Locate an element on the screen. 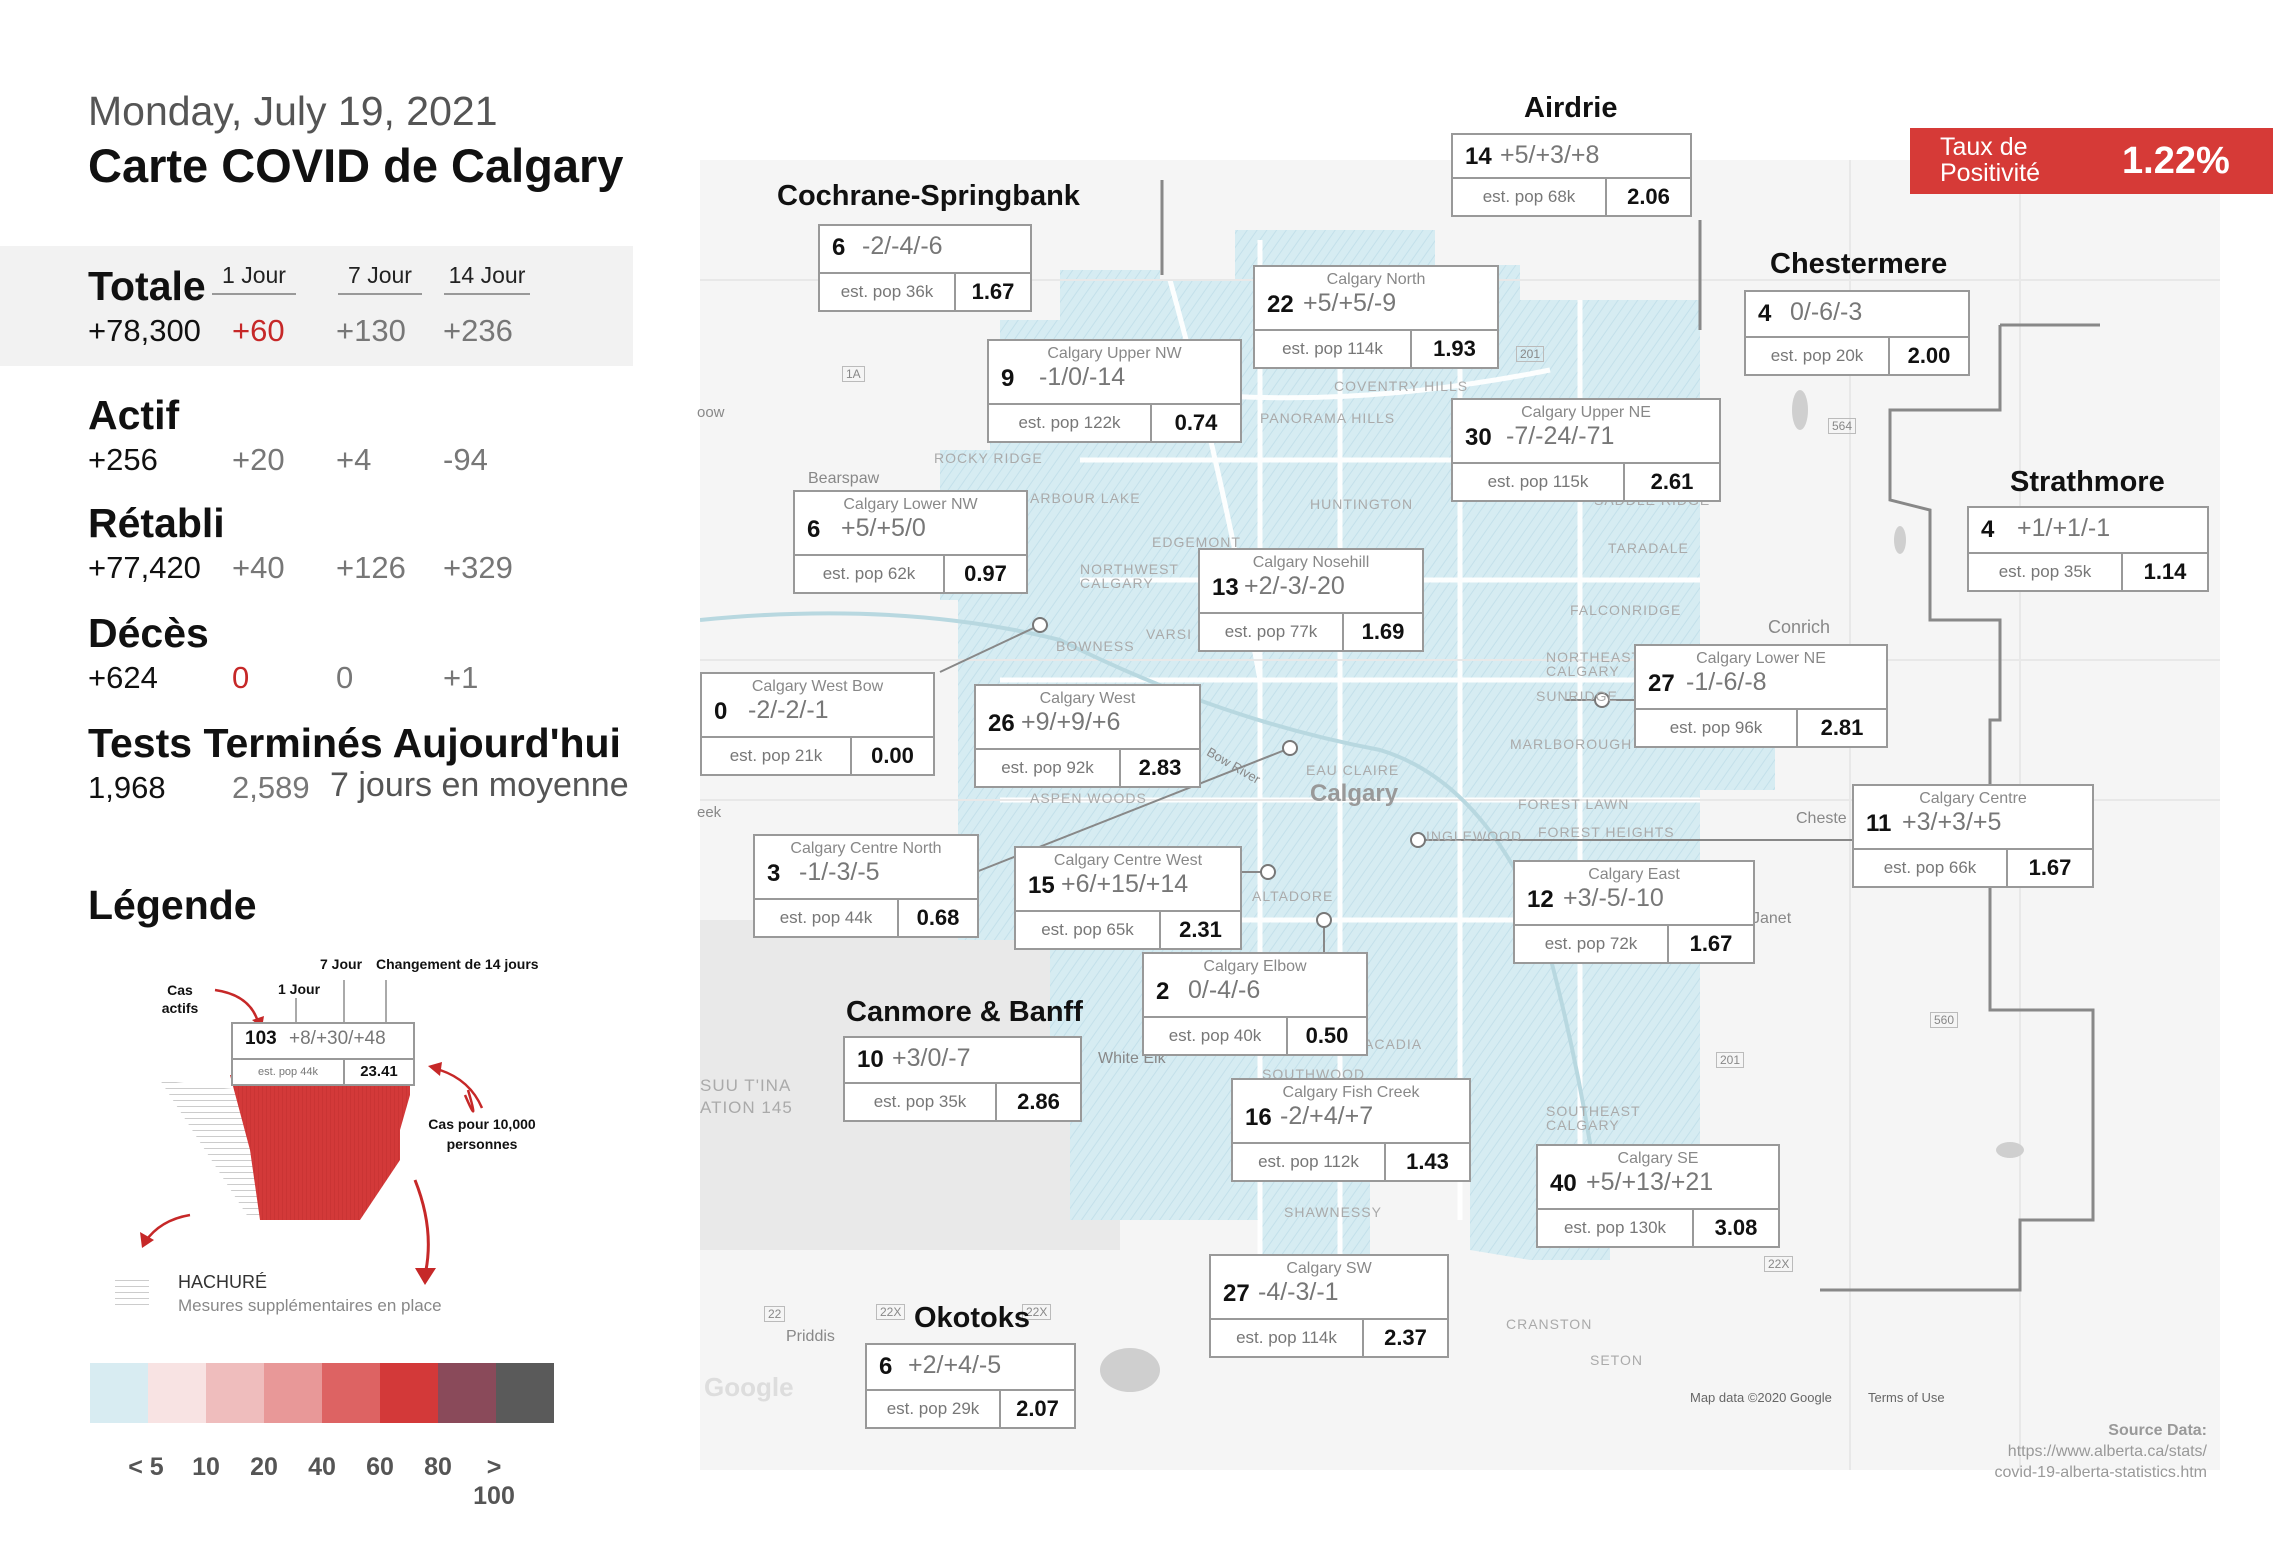 This screenshot has width=2273, height=1556. district-footer: est. pop 35k 2.86 is located at coordinates (962, 1101).